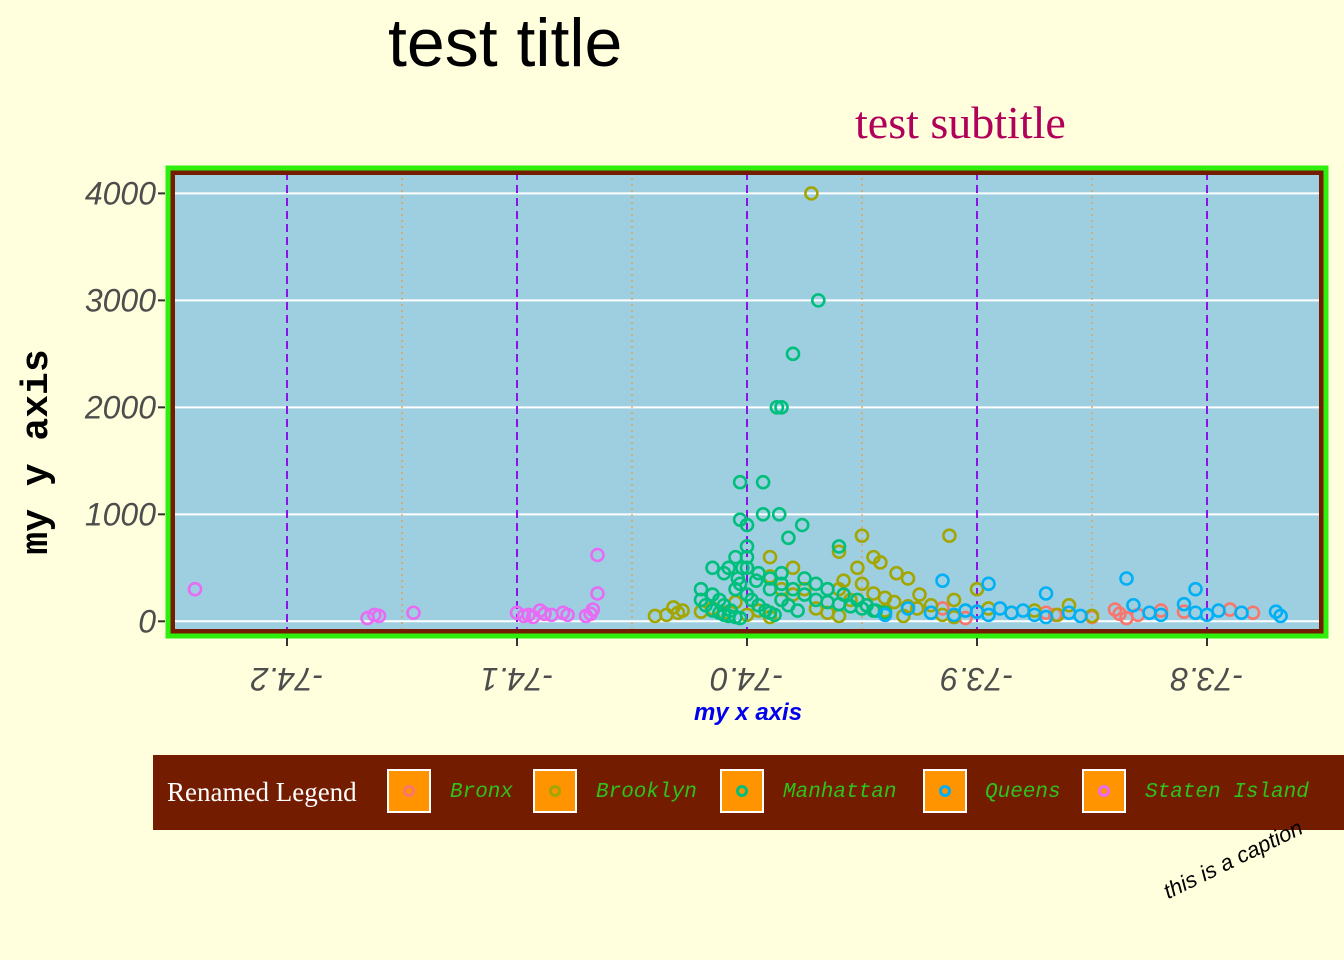 The image size is (1344, 960). I want to click on x-tick-label: -74.1, so click(517, 679).